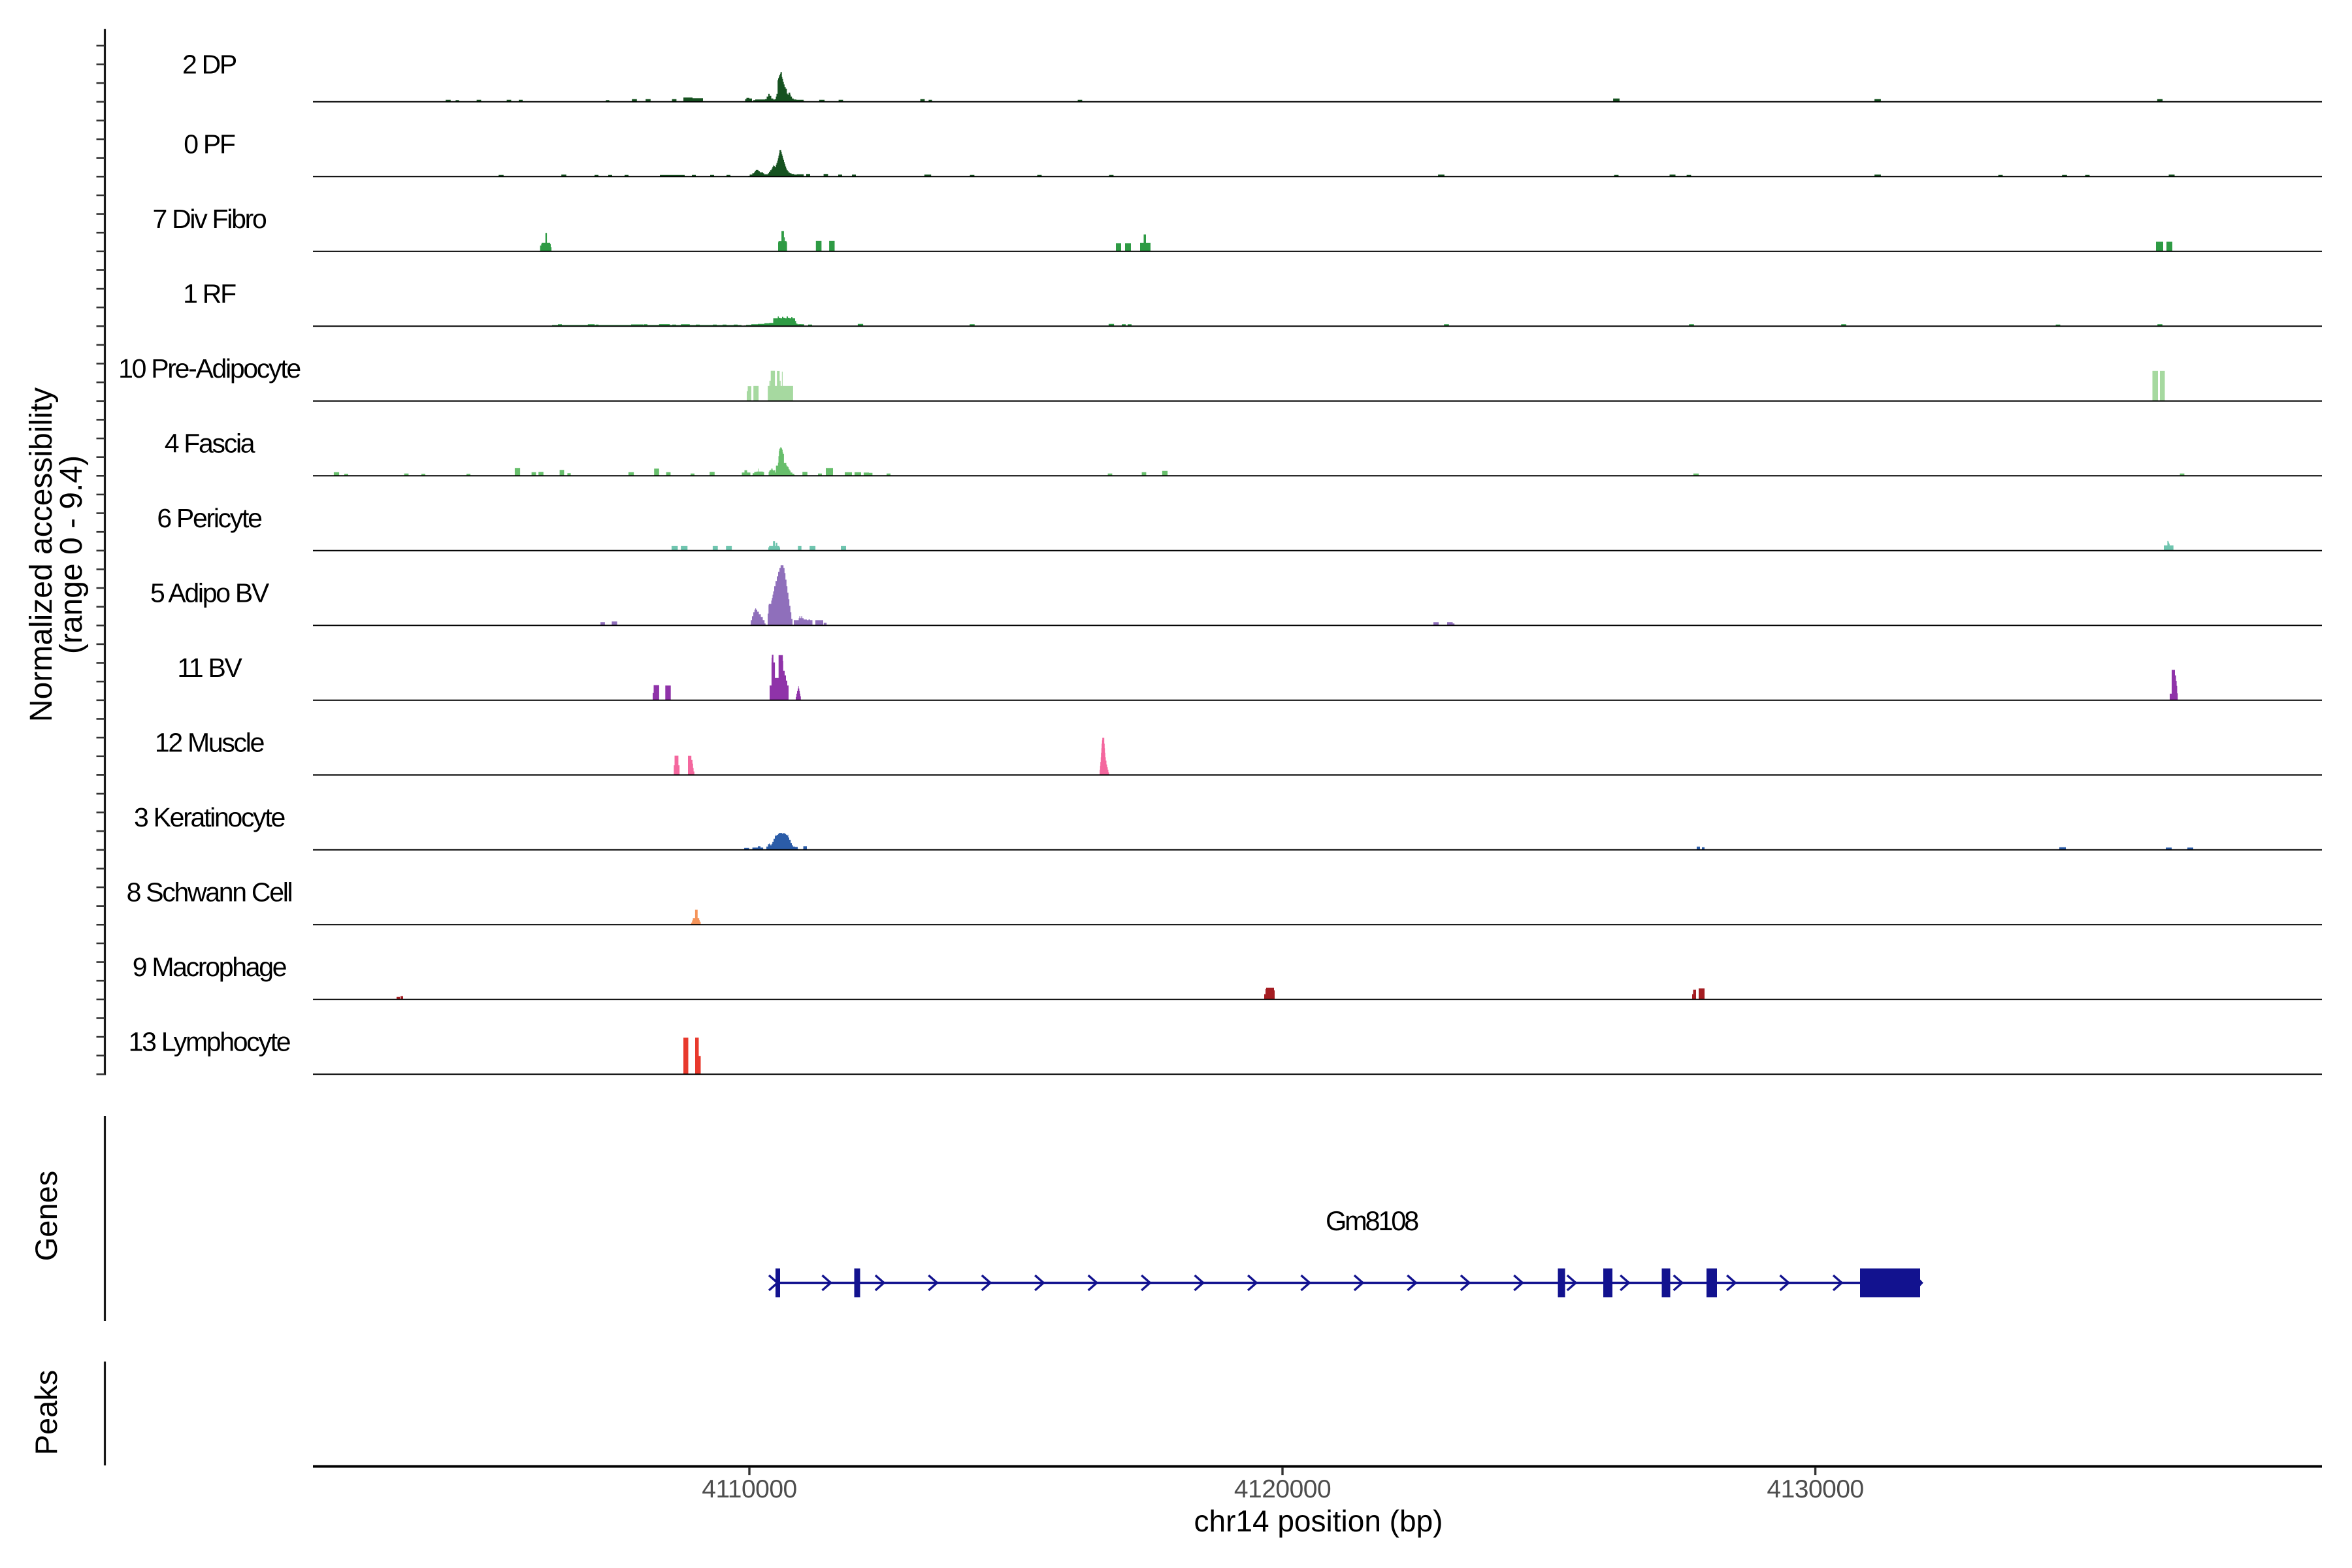  What do you see at coordinates (46, 1413) in the screenshot?
I see `svg-text: Peaks` at bounding box center [46, 1413].